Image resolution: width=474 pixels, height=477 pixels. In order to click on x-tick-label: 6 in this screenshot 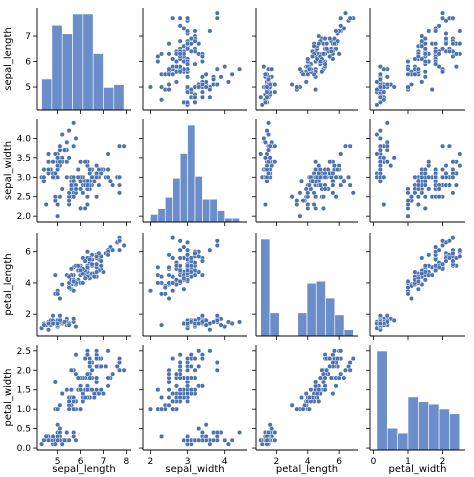, I will do `click(81, 462)`.